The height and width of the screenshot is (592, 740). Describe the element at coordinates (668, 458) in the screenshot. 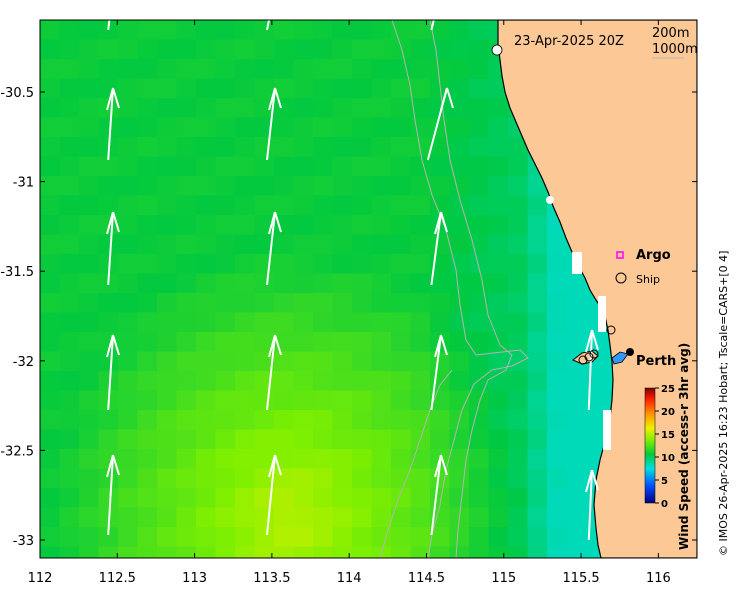

I see `colorbar-tick-label: 10` at that location.